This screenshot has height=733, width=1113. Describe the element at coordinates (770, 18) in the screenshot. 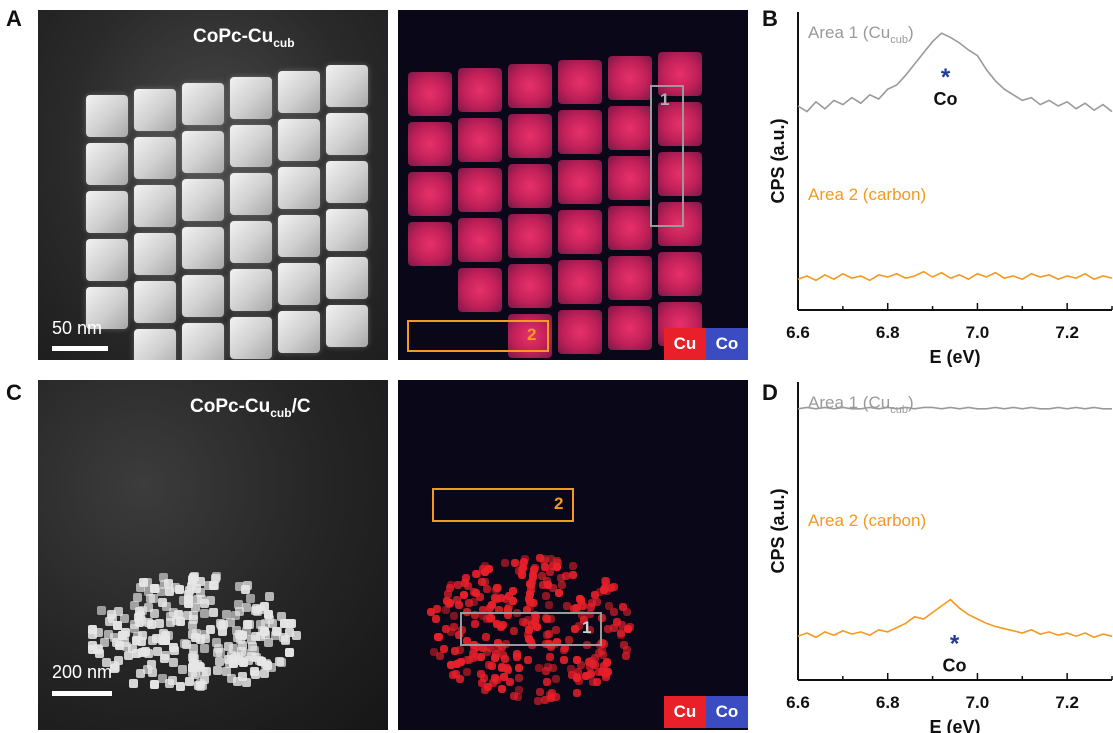

I see `panel-letter-b: B` at that location.